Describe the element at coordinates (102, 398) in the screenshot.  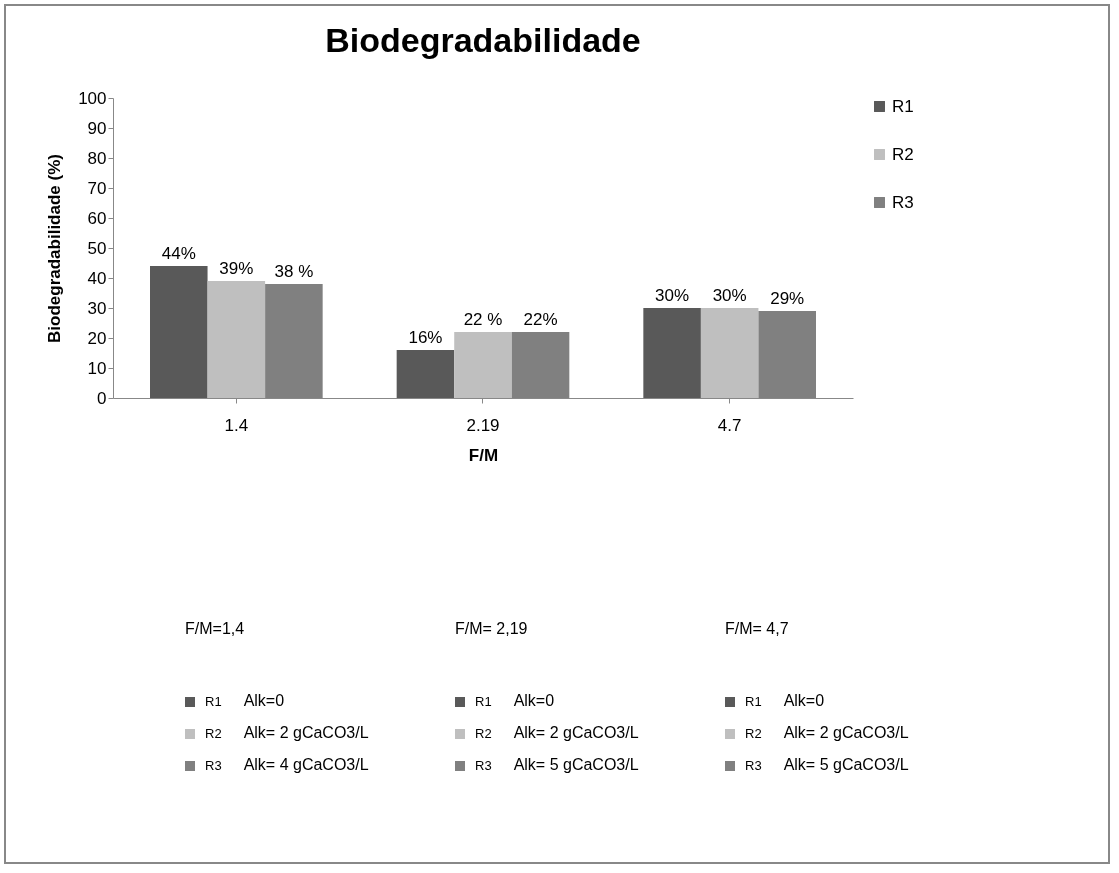
I see `y-tick-label: 0` at that location.